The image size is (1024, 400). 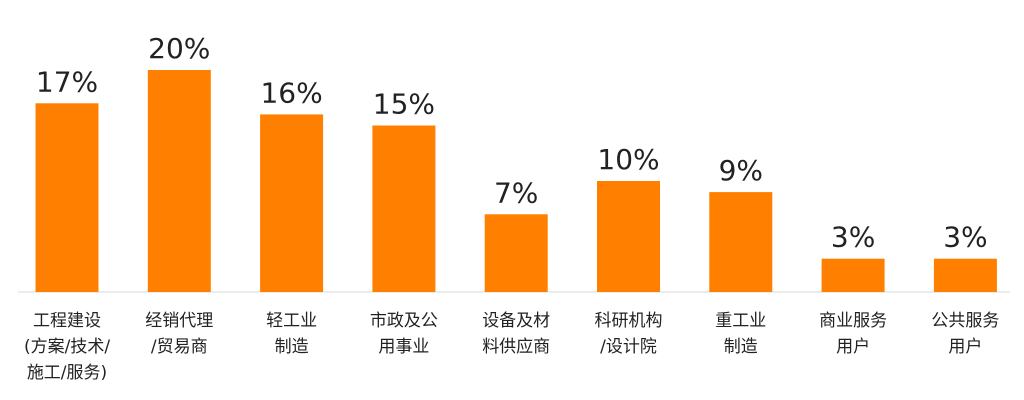 What do you see at coordinates (628, 347) in the screenshot?
I see `category-label: /设计院` at bounding box center [628, 347].